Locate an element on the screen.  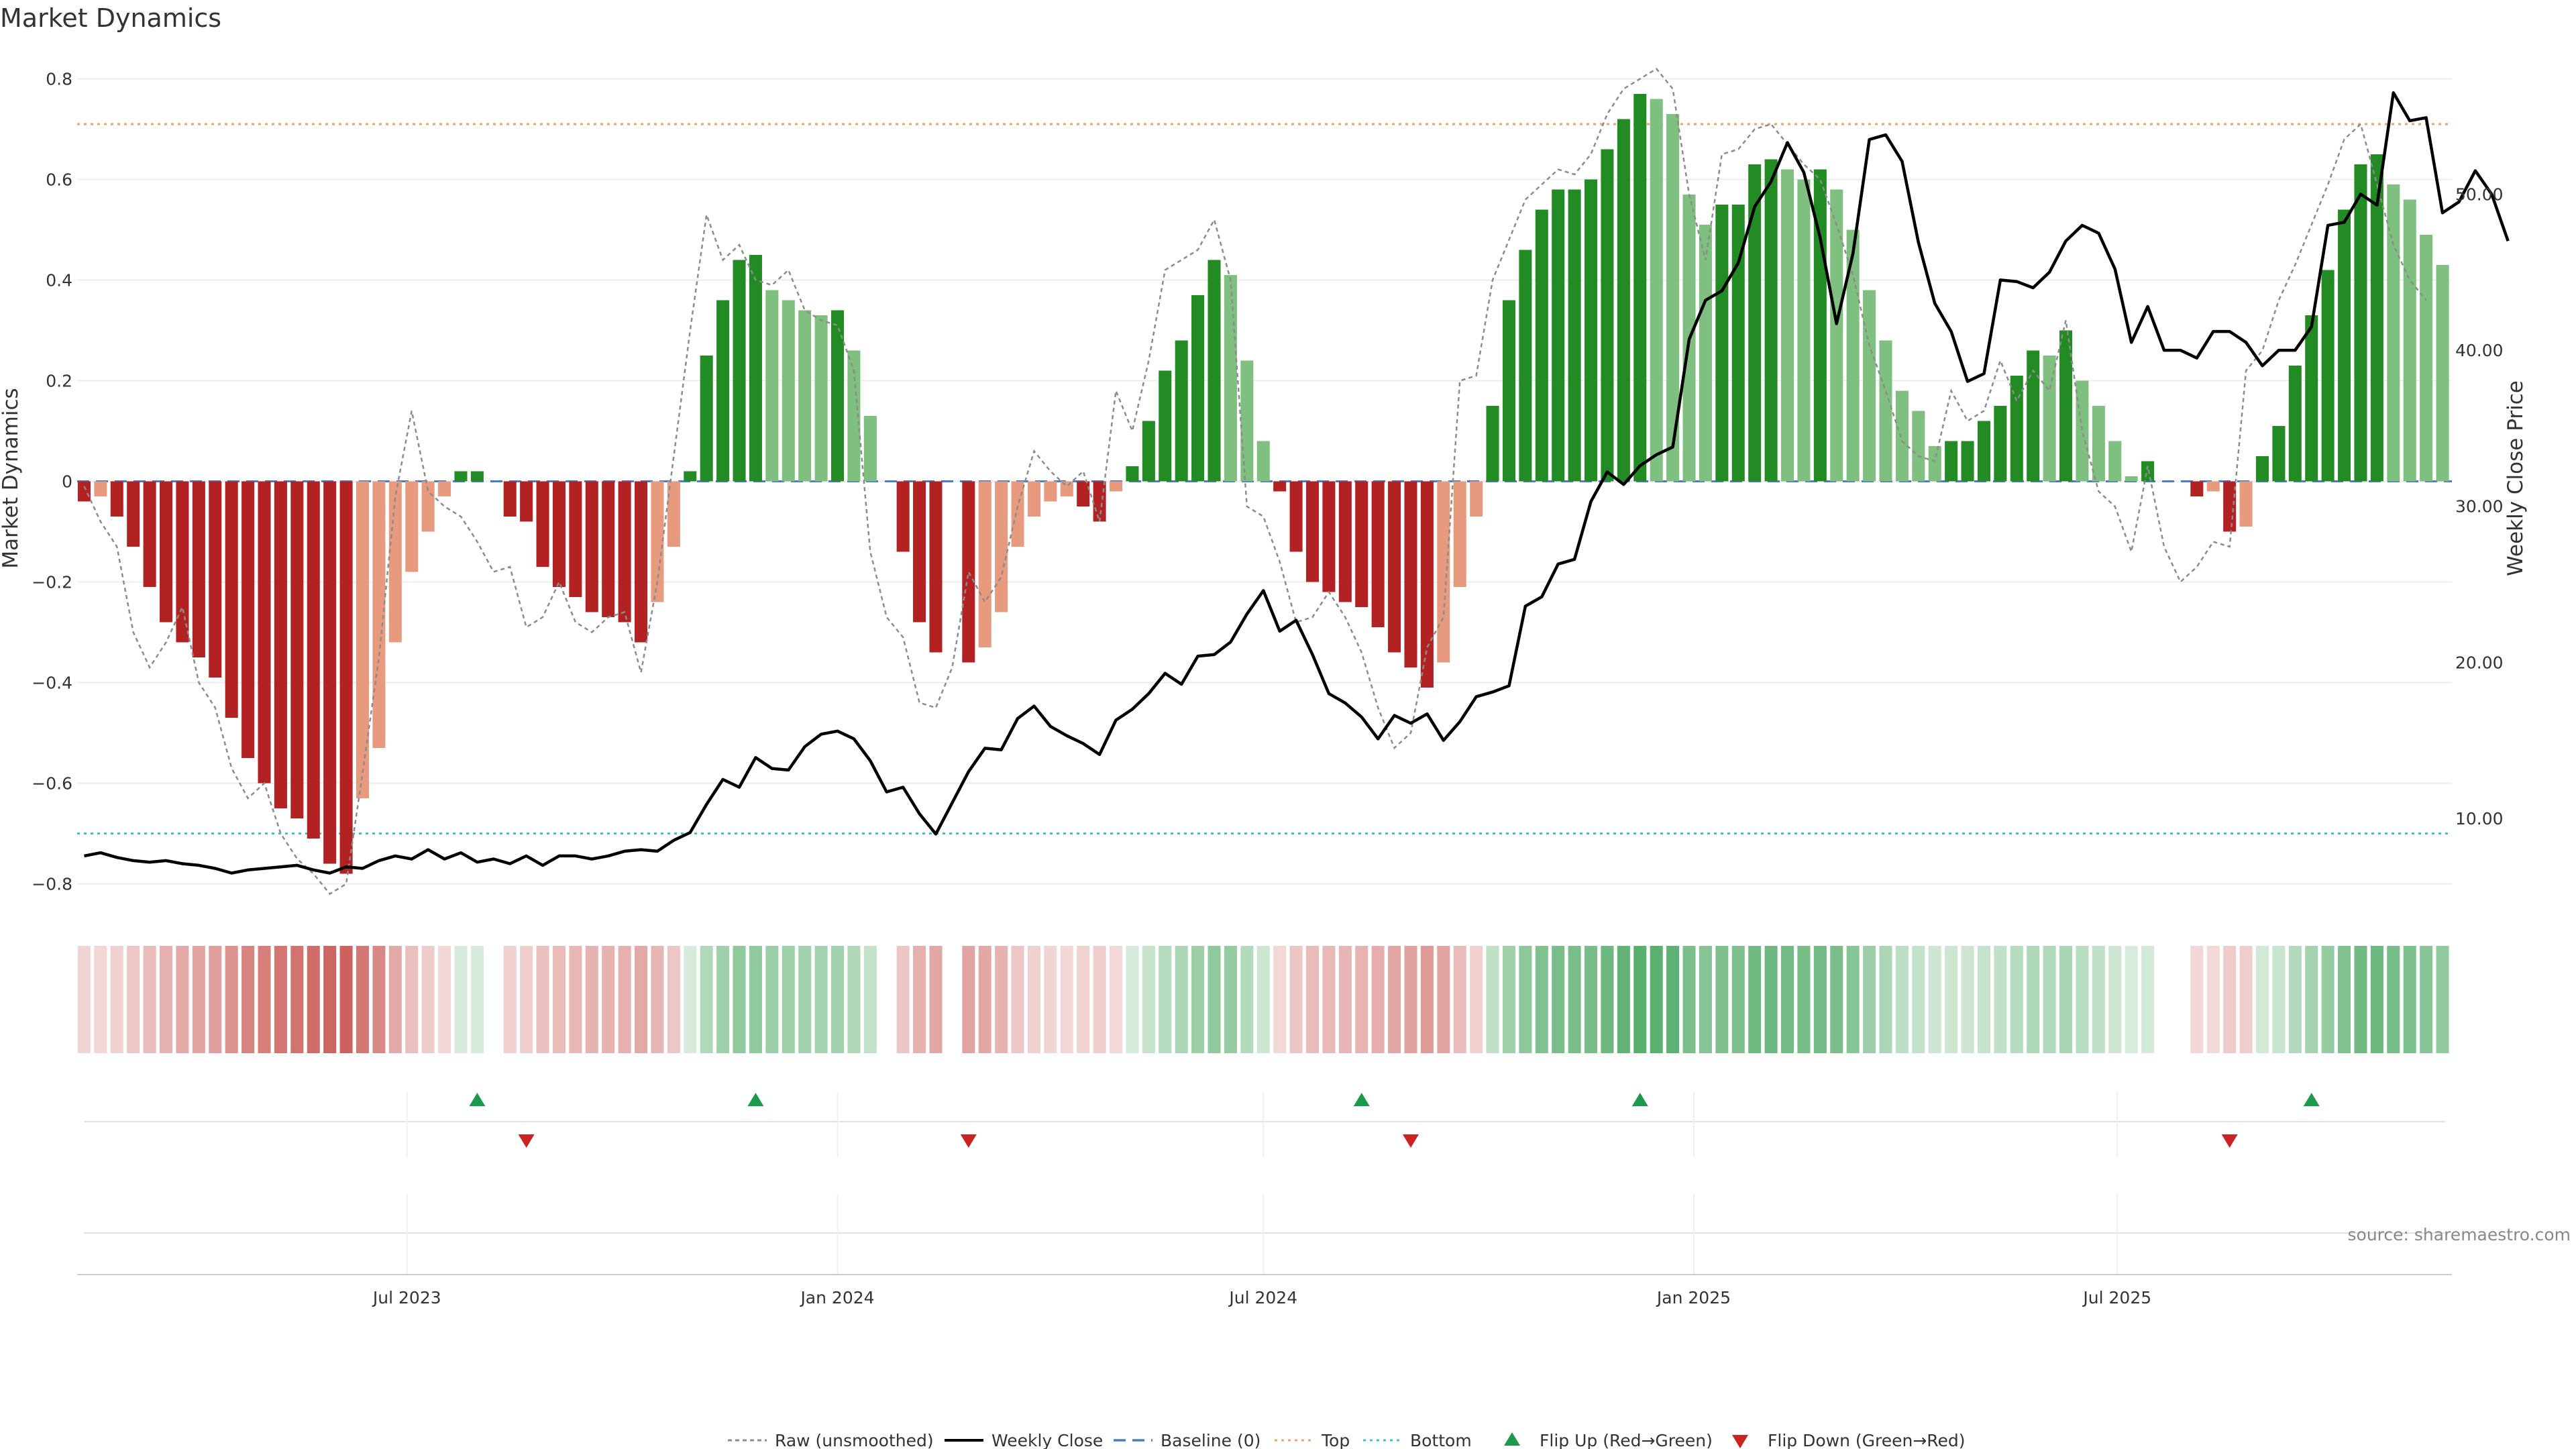
left-tick-label: −0.2 is located at coordinates (52, 582).